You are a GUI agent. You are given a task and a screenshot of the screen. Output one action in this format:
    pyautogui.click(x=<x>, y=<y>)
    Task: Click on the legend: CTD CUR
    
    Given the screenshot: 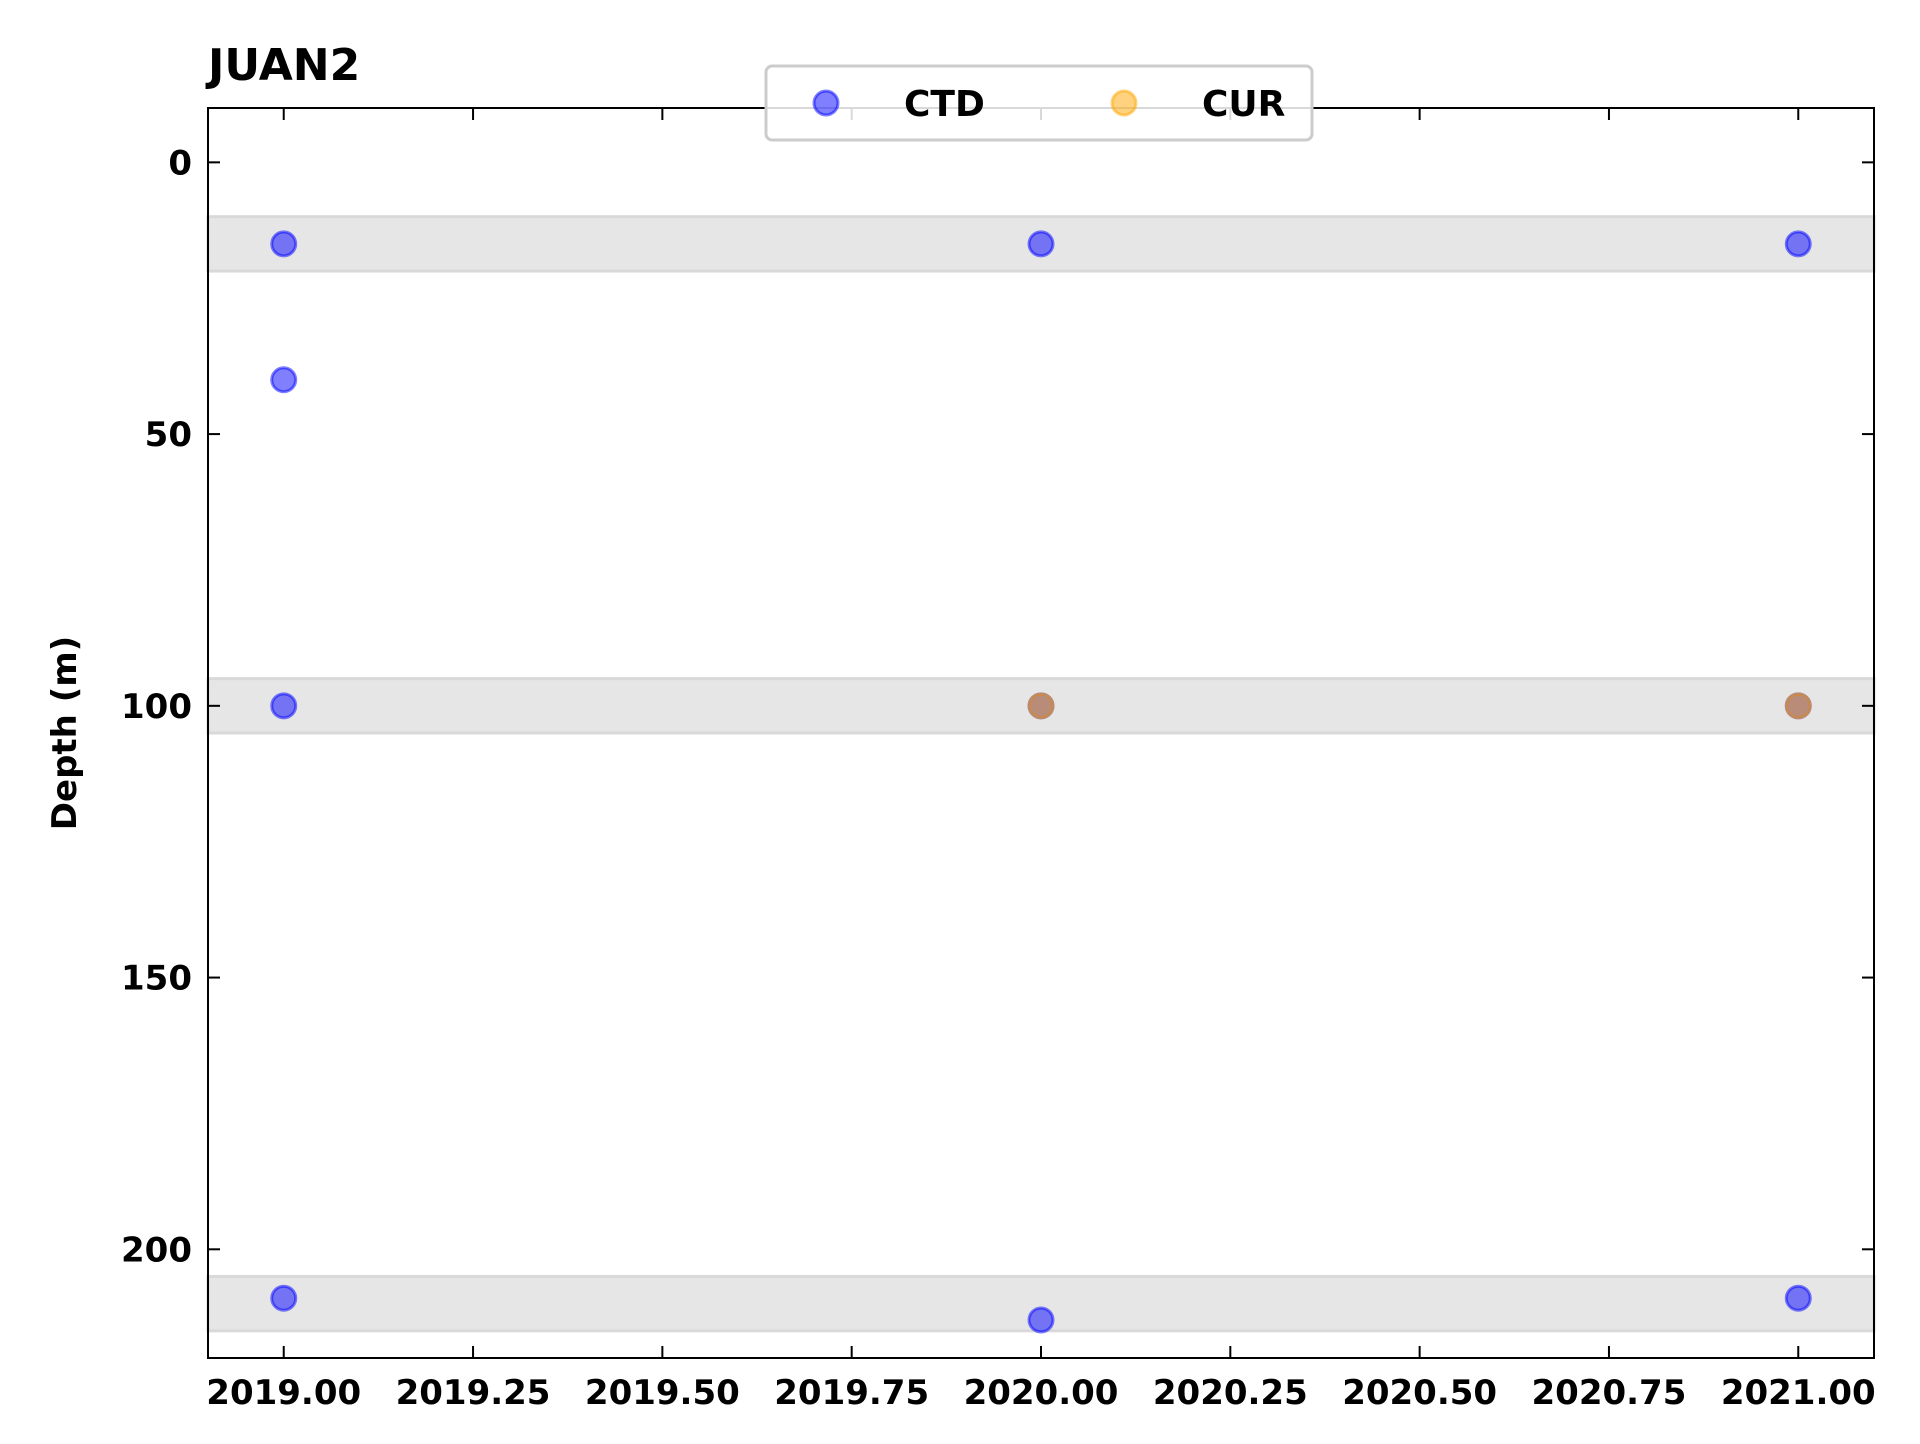 What is the action you would take?
    pyautogui.click(x=1039, y=103)
    